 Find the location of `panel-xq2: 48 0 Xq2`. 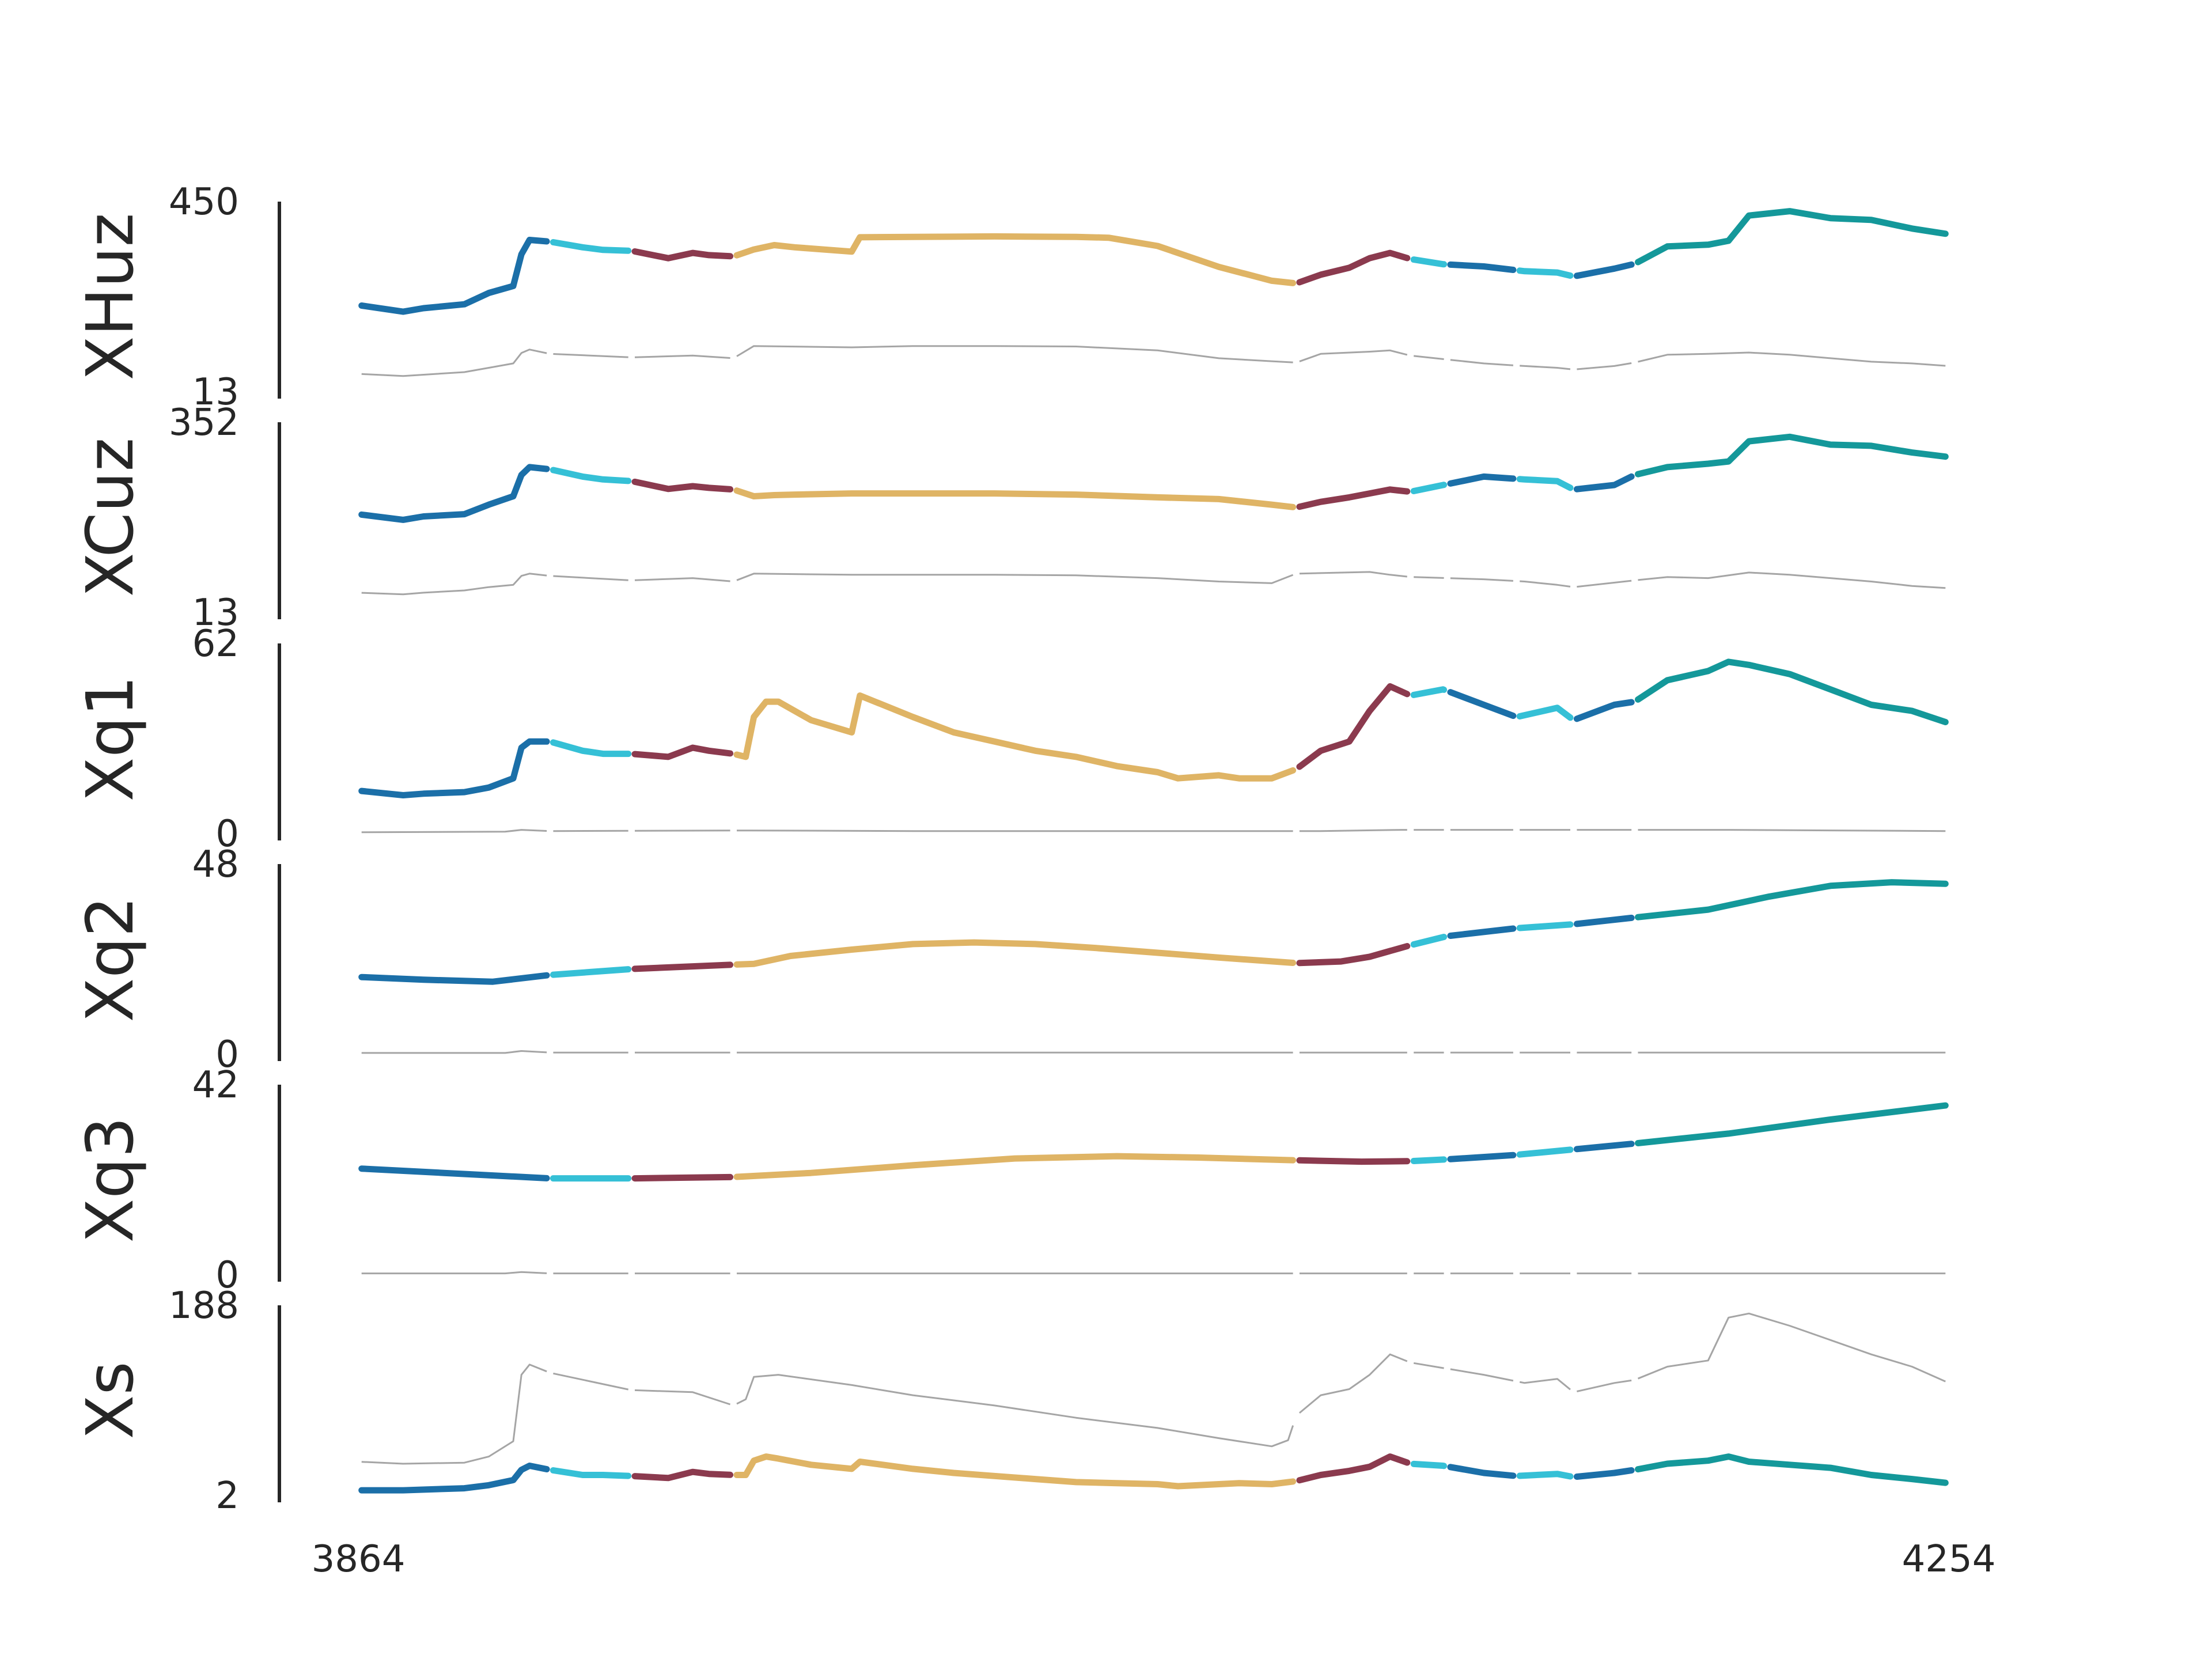

panel-xq2: 48 0 Xq2 is located at coordinates (1011, 959).